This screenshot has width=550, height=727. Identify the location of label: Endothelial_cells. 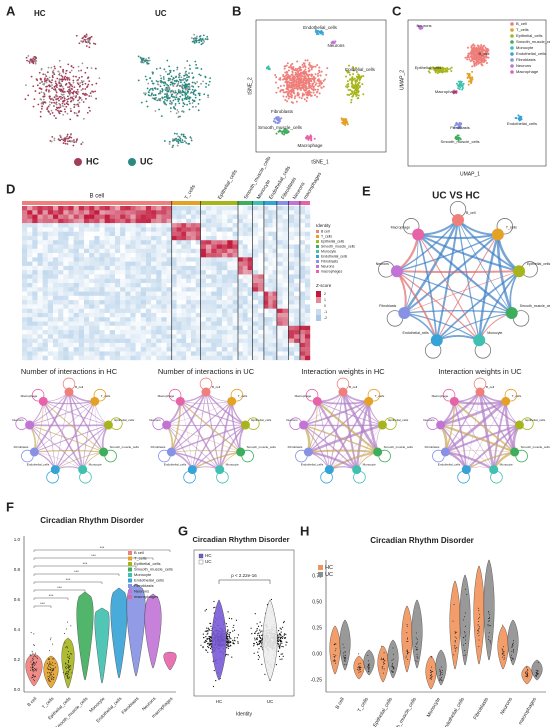
(522, 123).